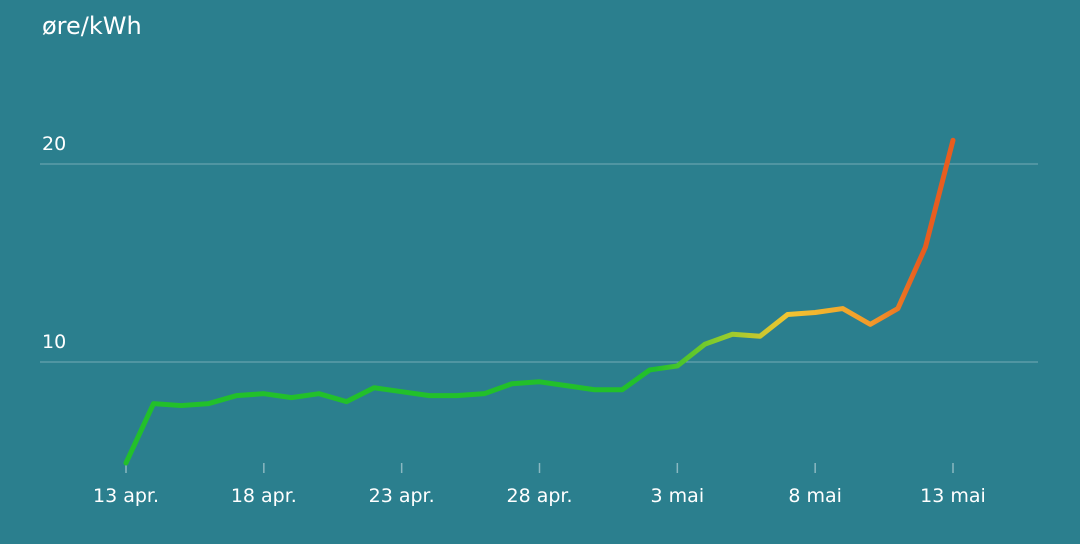  Describe the element at coordinates (925, 247) in the screenshot. I see `data-point-12-mai` at that location.